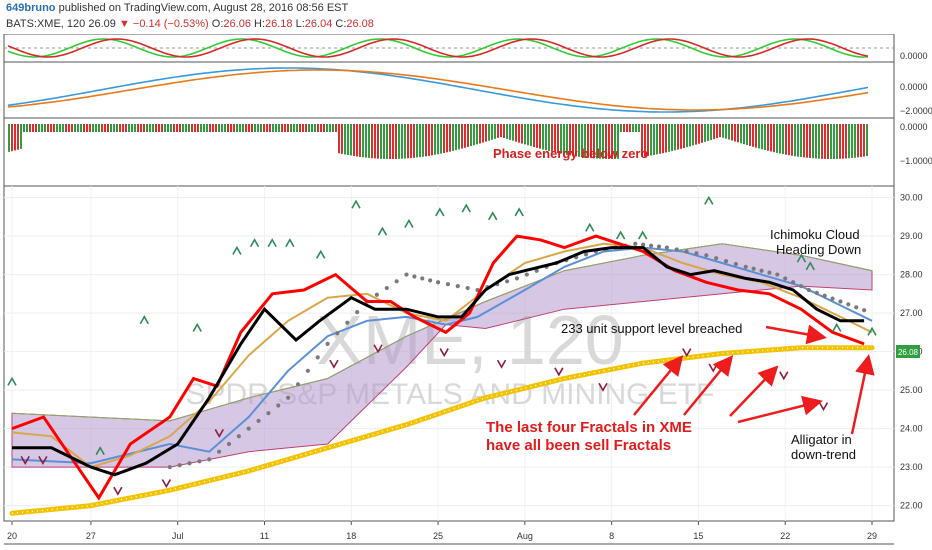 The width and height of the screenshot is (932, 550). I want to click on price-tick-label: 25.00, so click(911, 390).